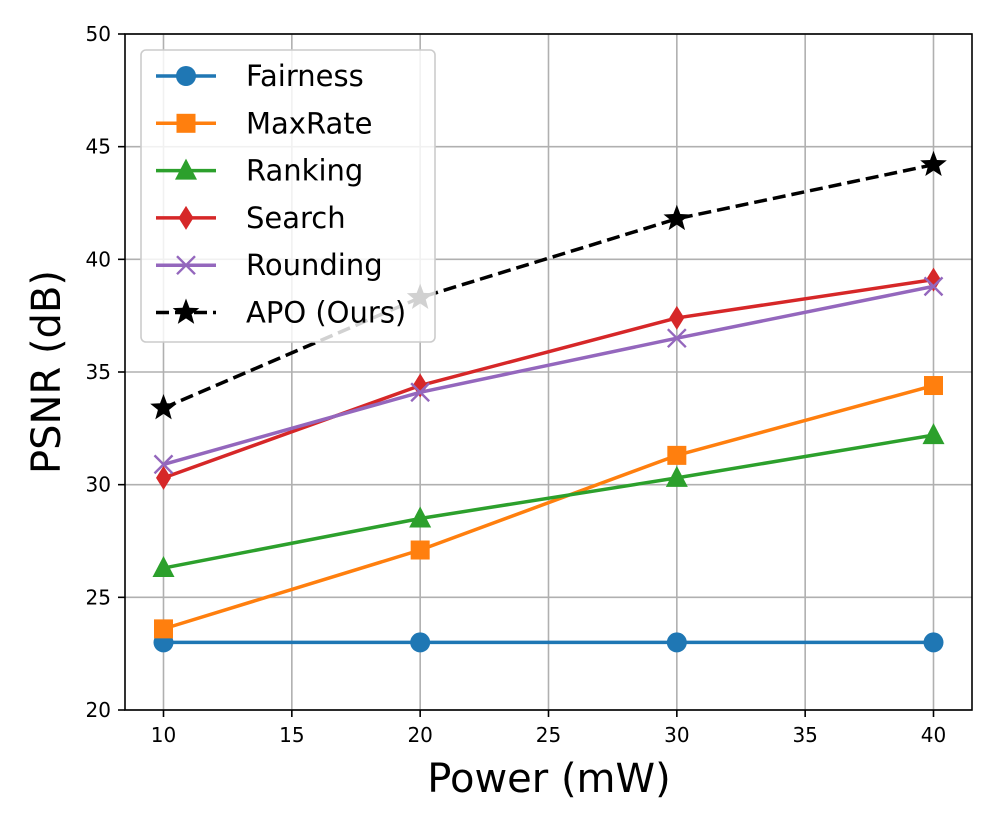  Describe the element at coordinates (309, 123) in the screenshot. I see `legend-label: MaxRate` at that location.